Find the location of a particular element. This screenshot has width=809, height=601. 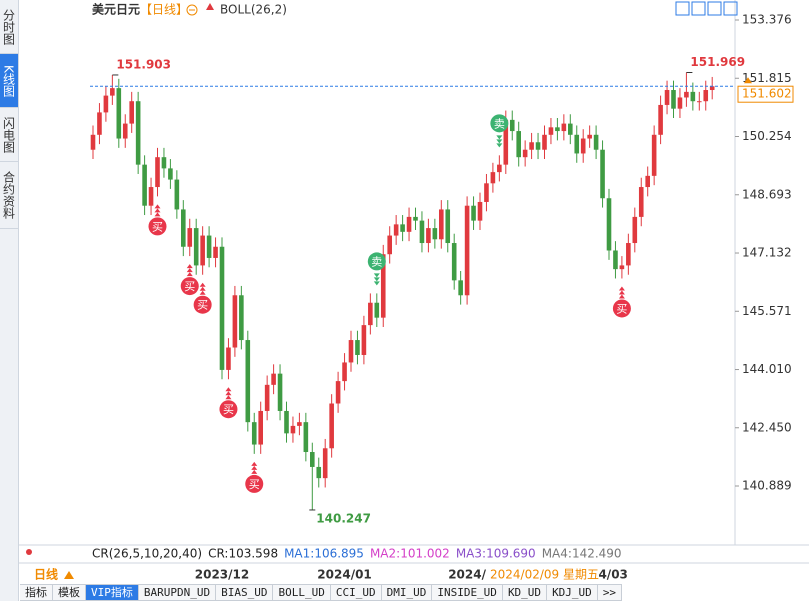

indicator-tab: 指标 is located at coordinates (36, 592).